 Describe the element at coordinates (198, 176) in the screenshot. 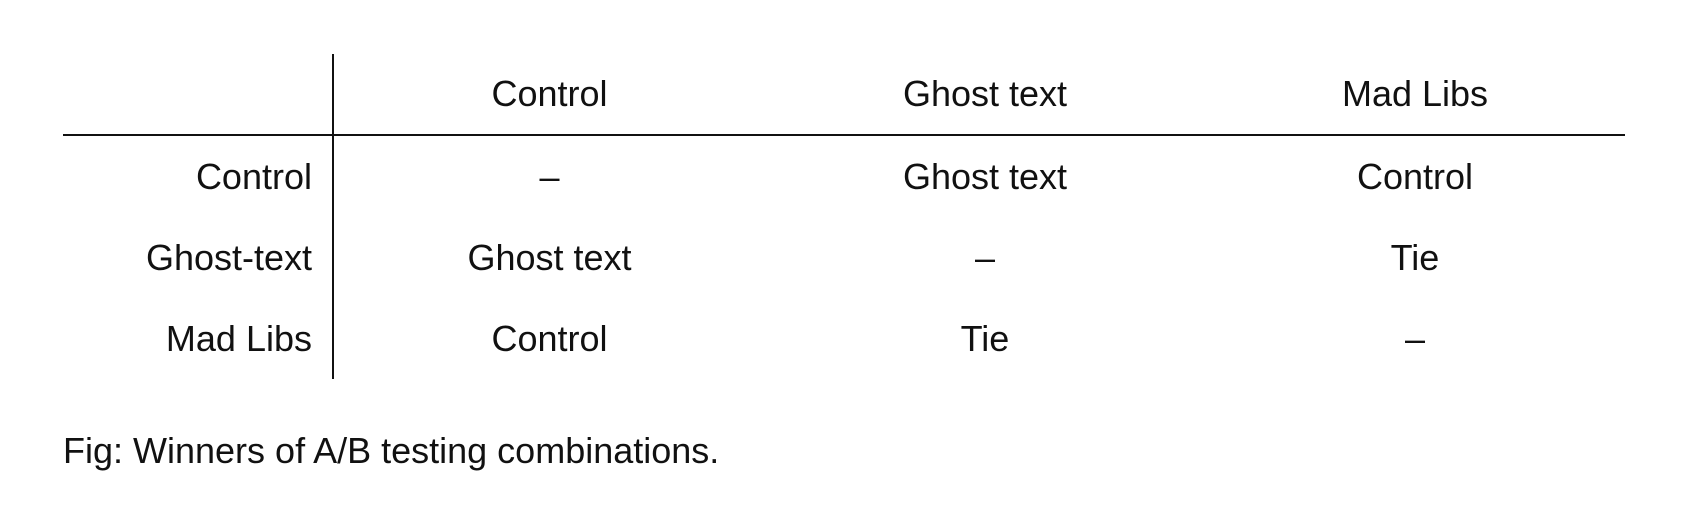

I see `row-header-control: Control` at that location.